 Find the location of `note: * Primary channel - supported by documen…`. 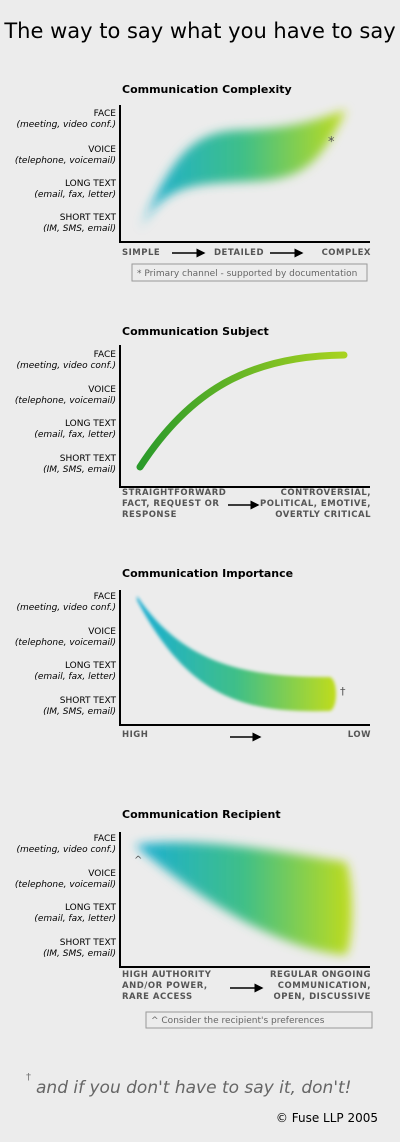

note: * Primary channel - supported by documen… is located at coordinates (247, 274).